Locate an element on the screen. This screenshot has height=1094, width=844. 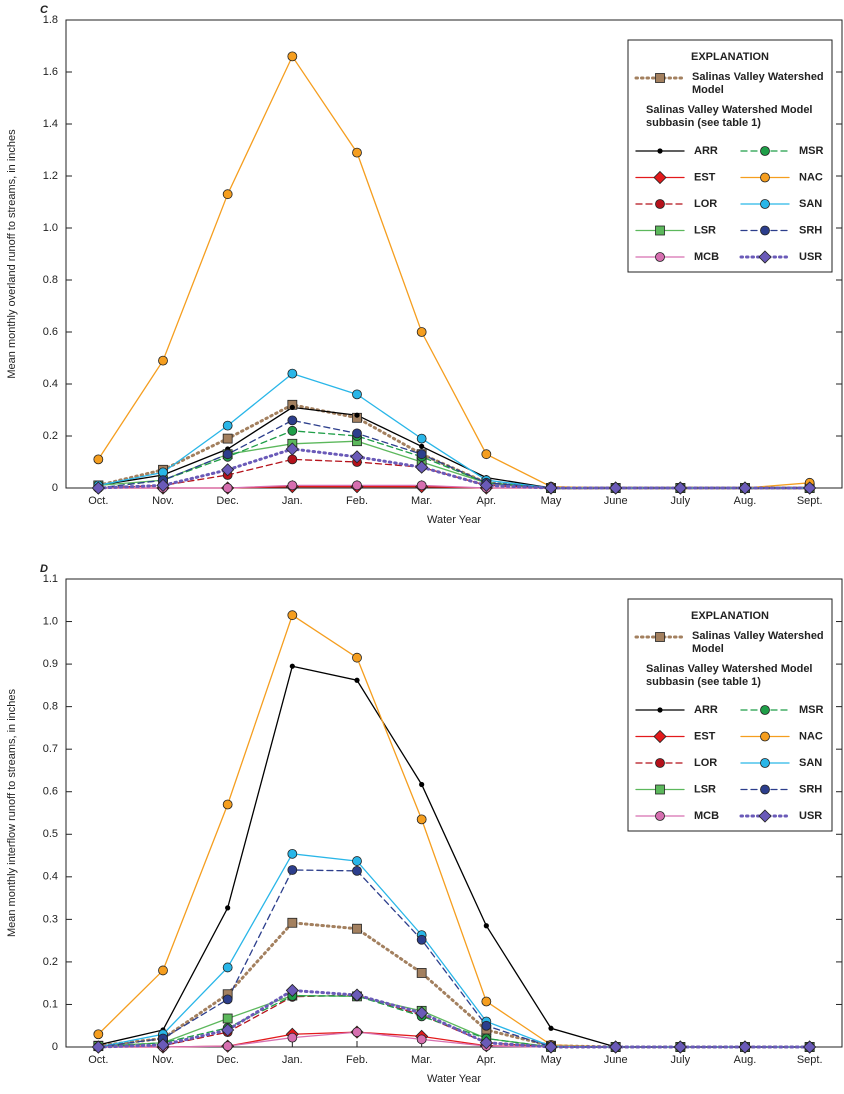
legend-title: EXPLANATION is located at coordinates (730, 616).